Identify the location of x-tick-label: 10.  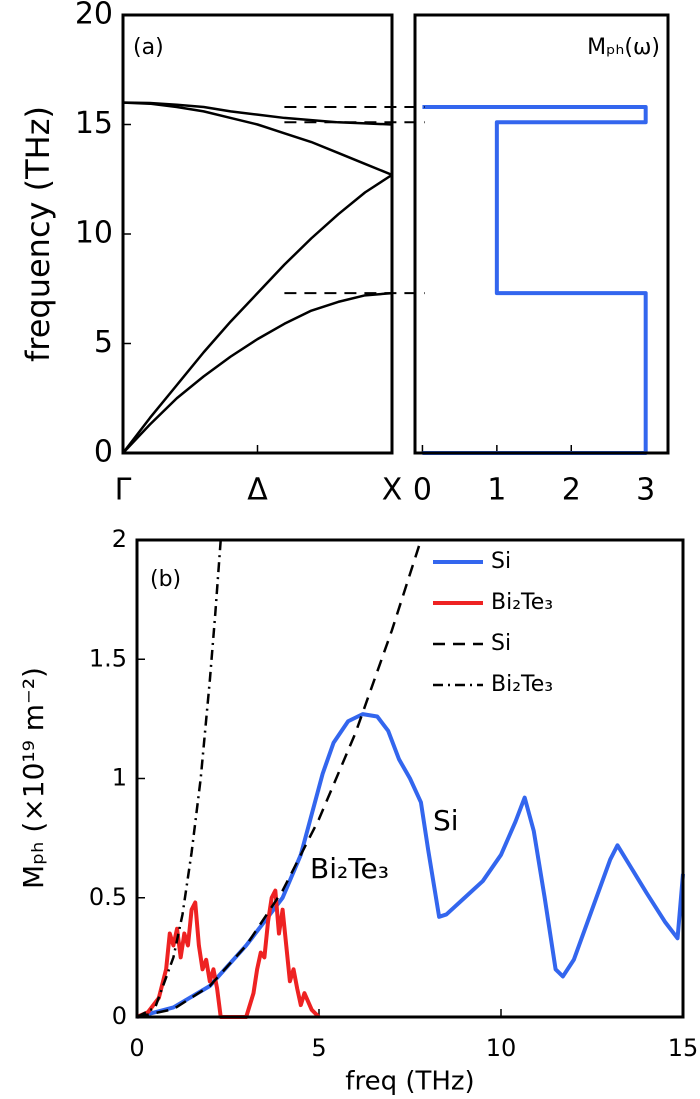
(501, 1048).